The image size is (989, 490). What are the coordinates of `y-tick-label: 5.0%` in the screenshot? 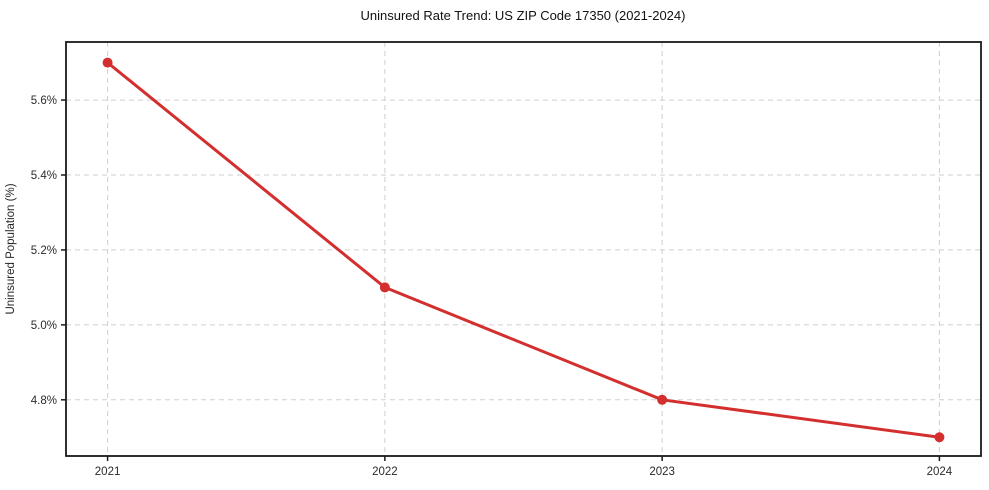 It's located at (44, 326).